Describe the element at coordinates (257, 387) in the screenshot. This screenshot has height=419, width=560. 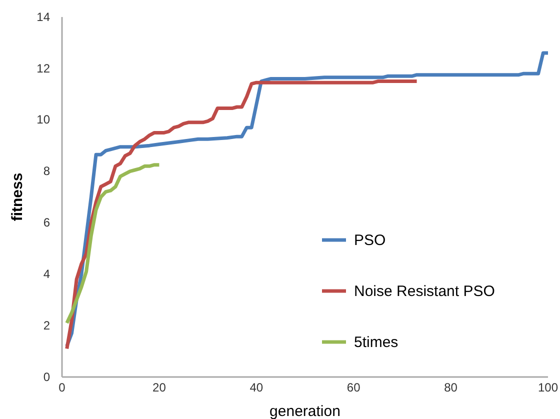
I see `x-tick-label: 40` at that location.